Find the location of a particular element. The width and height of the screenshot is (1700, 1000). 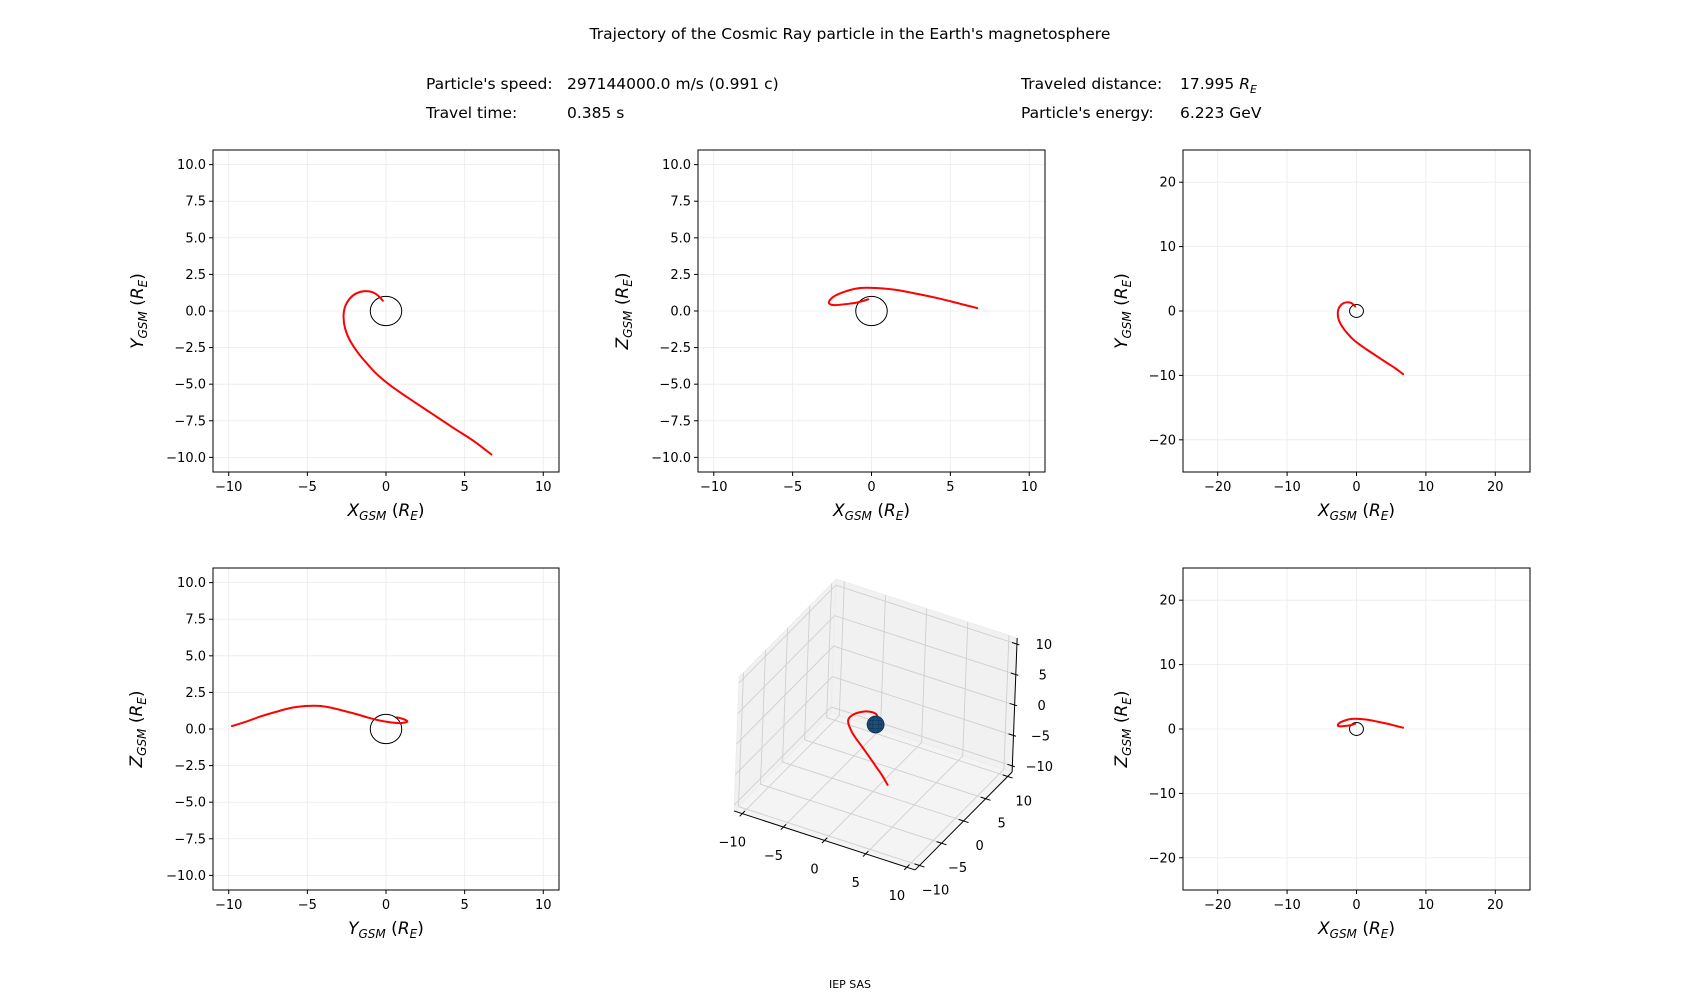

grid-left-z is located at coordinates (786, 664).